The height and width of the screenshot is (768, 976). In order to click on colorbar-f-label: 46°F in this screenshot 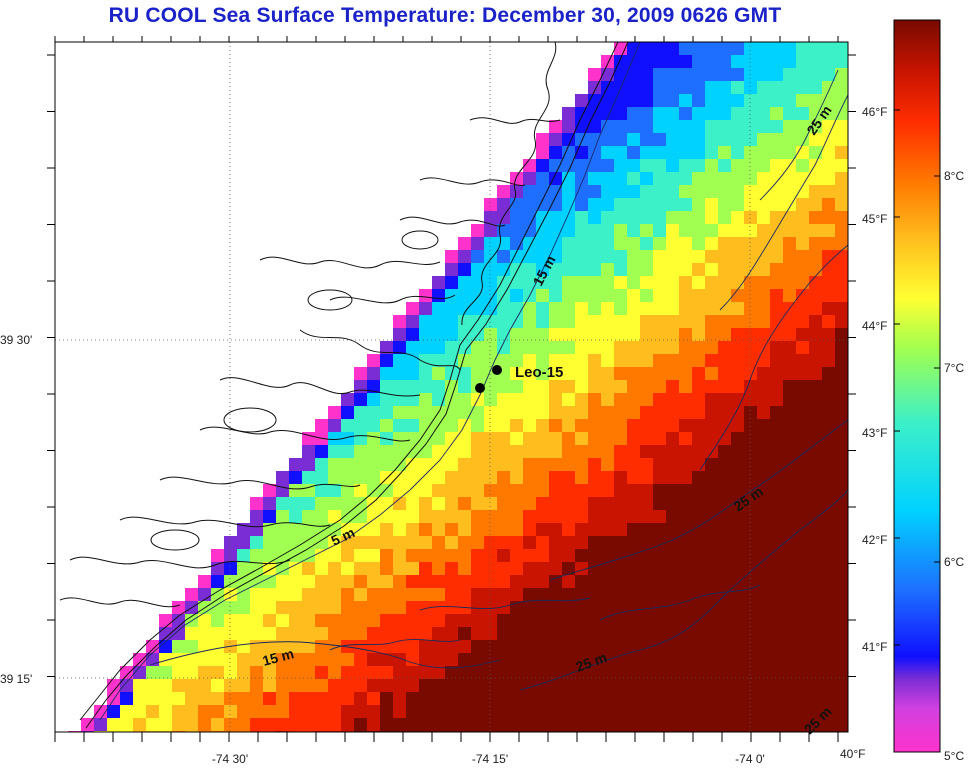, I will do `click(874, 112)`.